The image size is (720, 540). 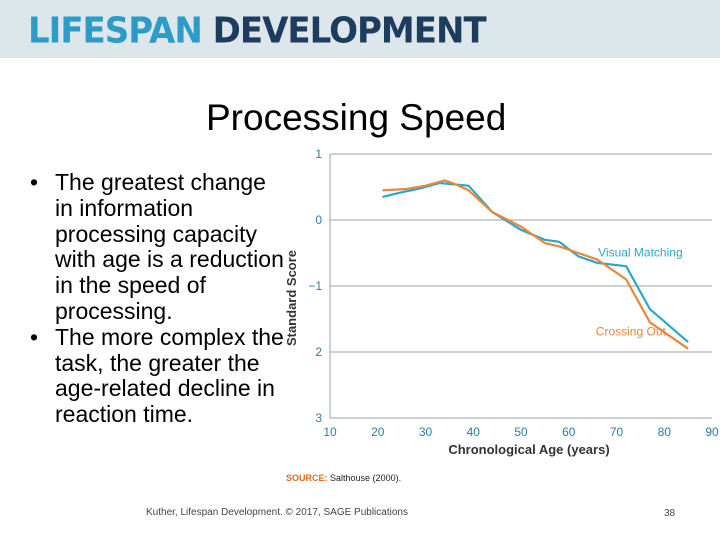 What do you see at coordinates (349, 31) in the screenshot?
I see `logo-word-development: DEVELOPMENT` at bounding box center [349, 31].